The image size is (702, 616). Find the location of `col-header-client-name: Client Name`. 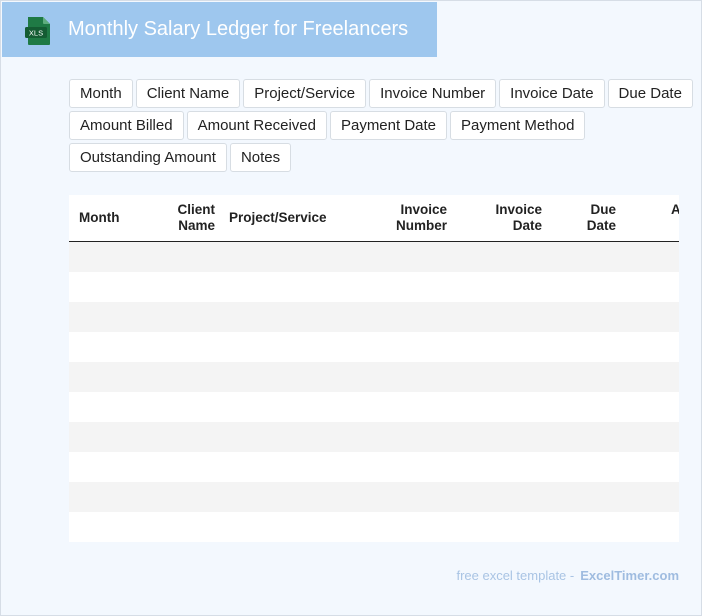

col-header-client-name: Client Name is located at coordinates (196, 217).